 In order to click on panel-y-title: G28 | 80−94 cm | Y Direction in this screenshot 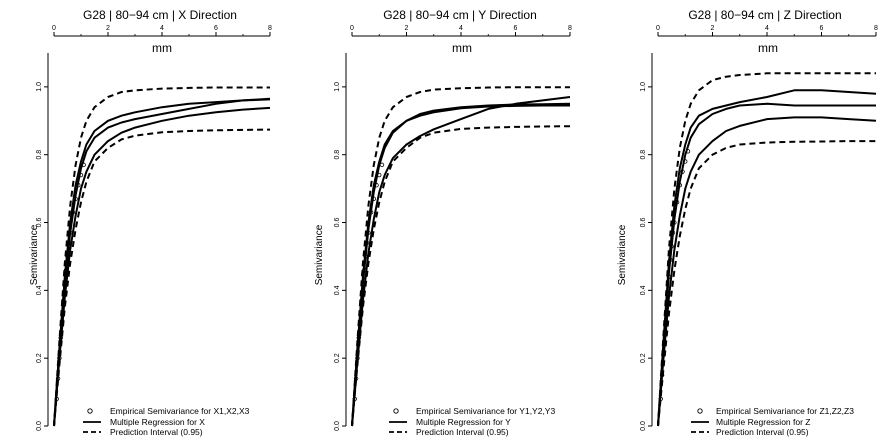, I will do `click(460, 15)`.